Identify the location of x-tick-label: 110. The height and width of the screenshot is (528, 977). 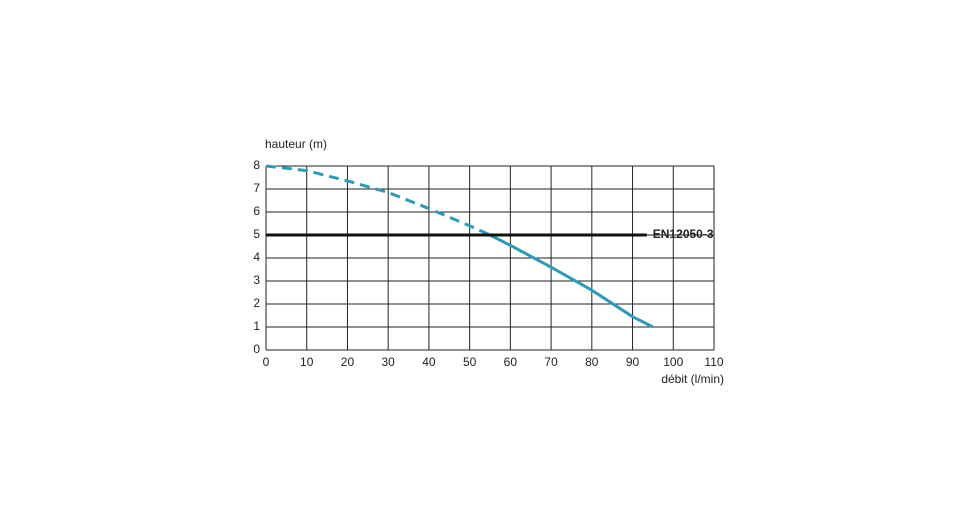
(713, 362).